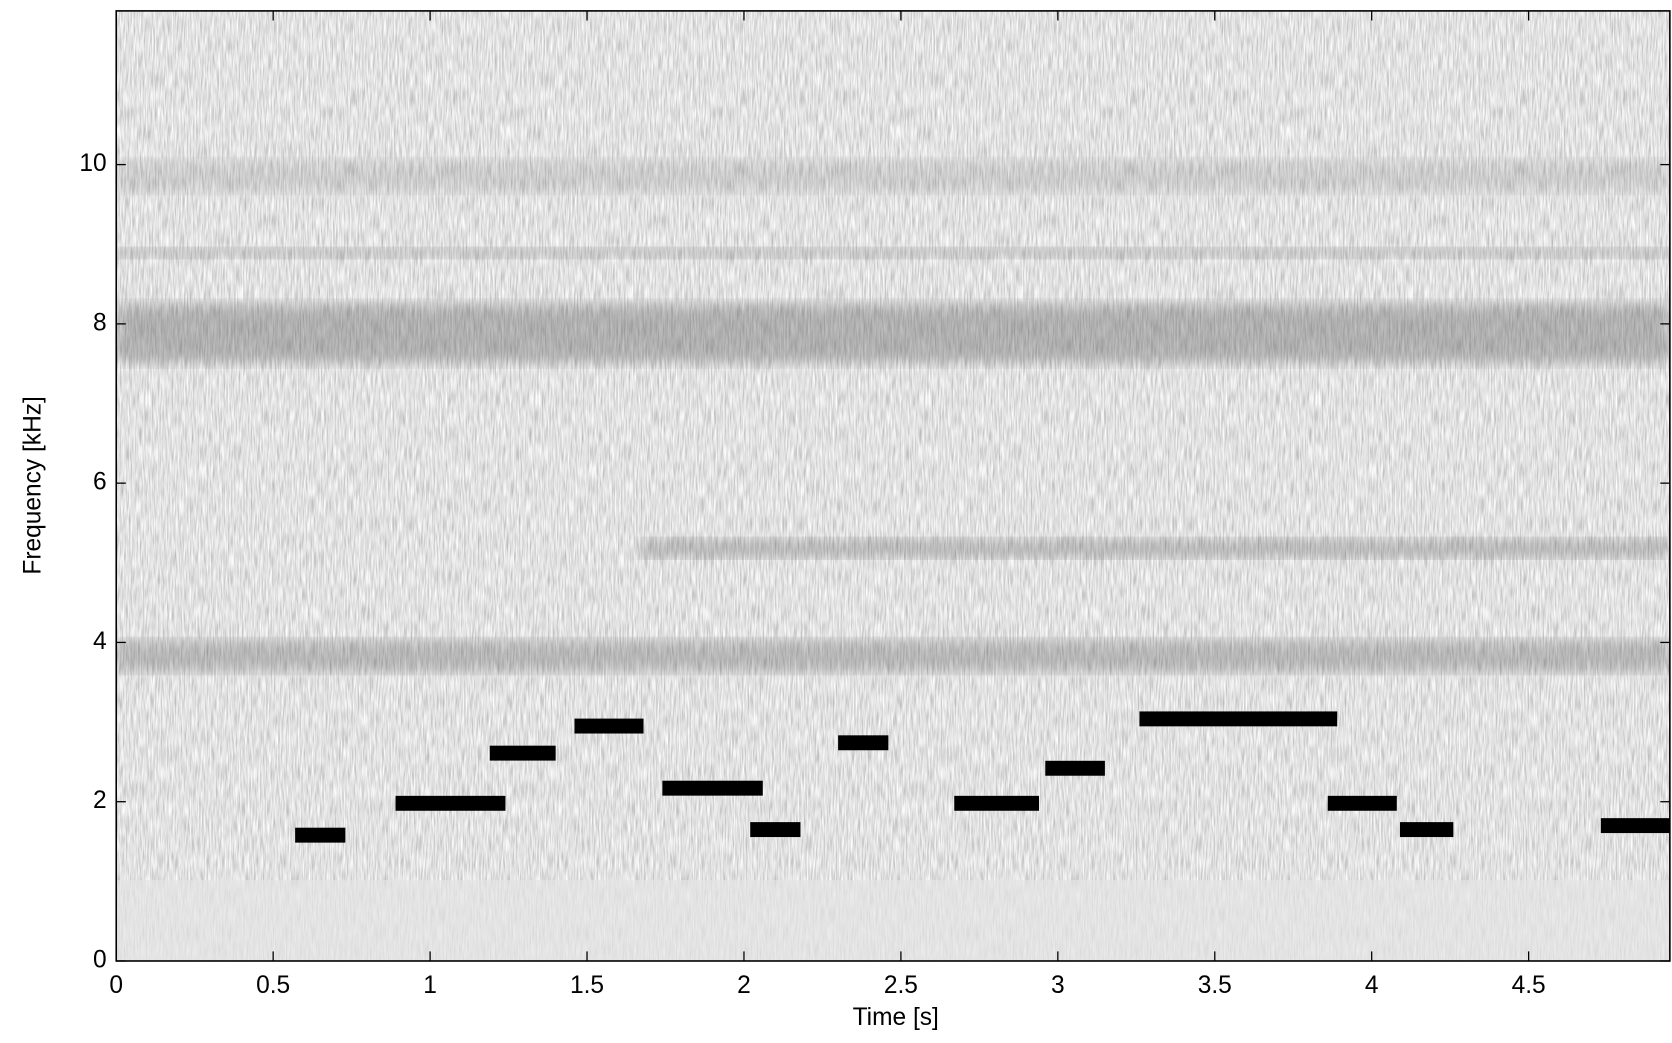 This screenshot has width=1672, height=1043. What do you see at coordinates (100, 641) in the screenshot?
I see `y-tick-label: 4` at bounding box center [100, 641].